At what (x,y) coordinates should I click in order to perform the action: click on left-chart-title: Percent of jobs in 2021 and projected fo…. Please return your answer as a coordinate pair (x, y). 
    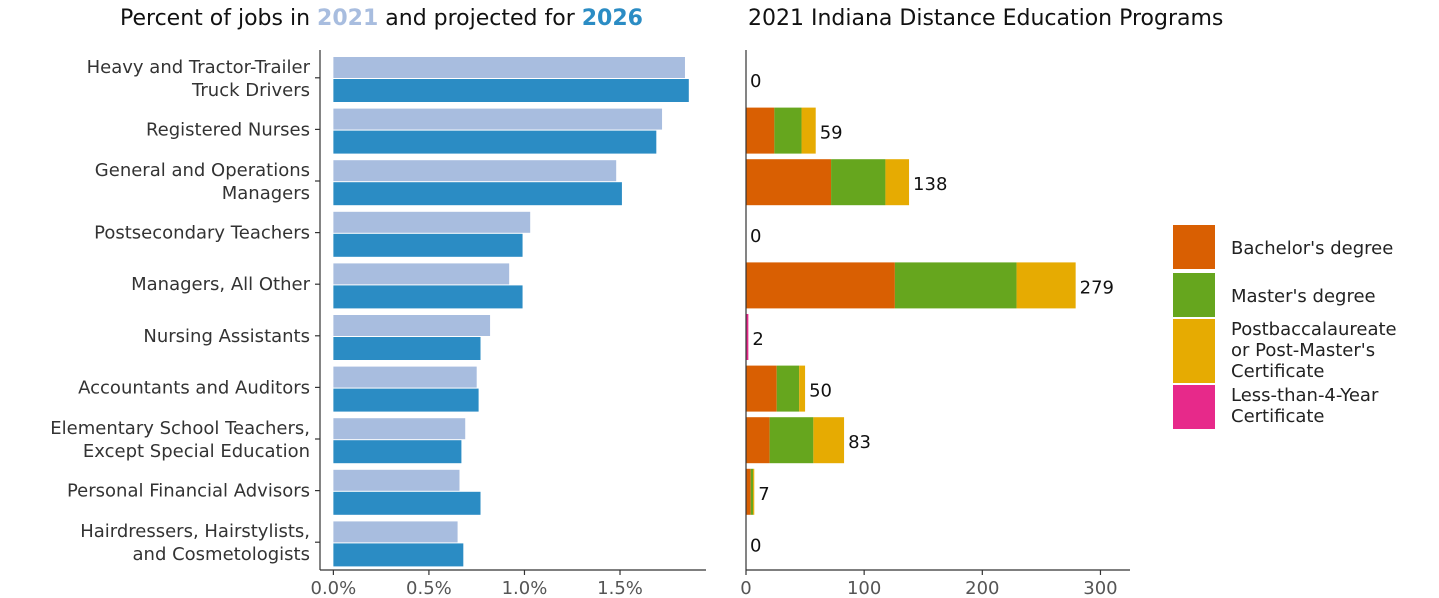
    Looking at the image, I should click on (381, 18).